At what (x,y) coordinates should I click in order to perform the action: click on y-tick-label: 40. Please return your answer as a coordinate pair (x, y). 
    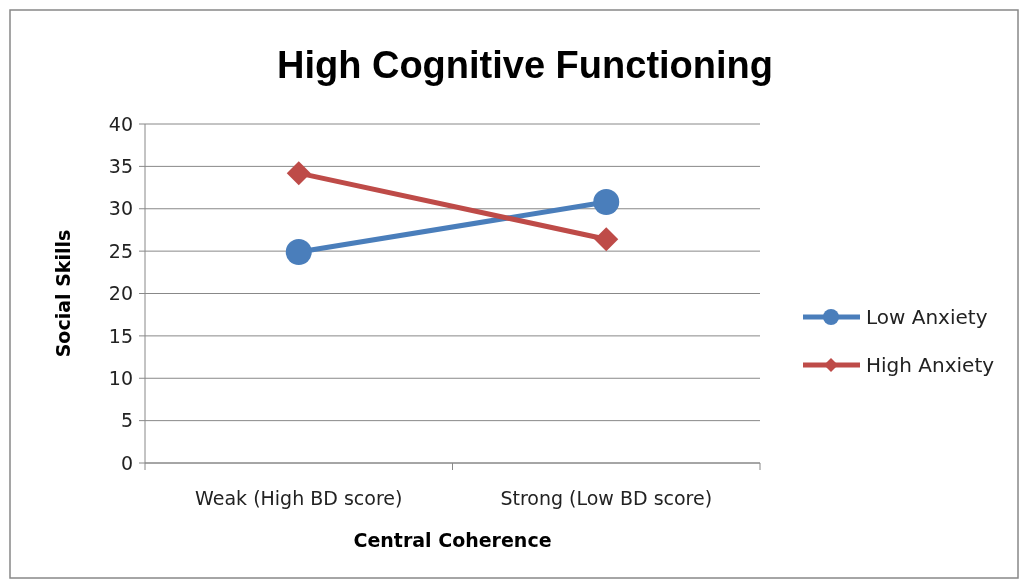
    Looking at the image, I should click on (120, 123).